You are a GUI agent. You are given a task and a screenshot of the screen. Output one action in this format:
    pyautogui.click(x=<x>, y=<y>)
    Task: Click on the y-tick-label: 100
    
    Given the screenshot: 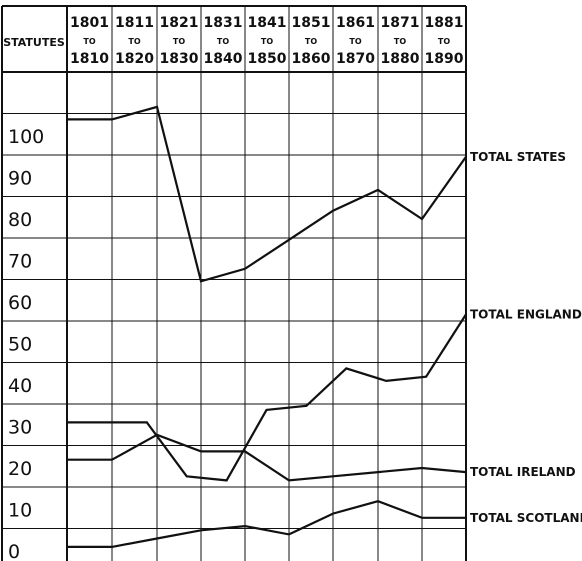 What is the action you would take?
    pyautogui.click(x=26, y=137)
    